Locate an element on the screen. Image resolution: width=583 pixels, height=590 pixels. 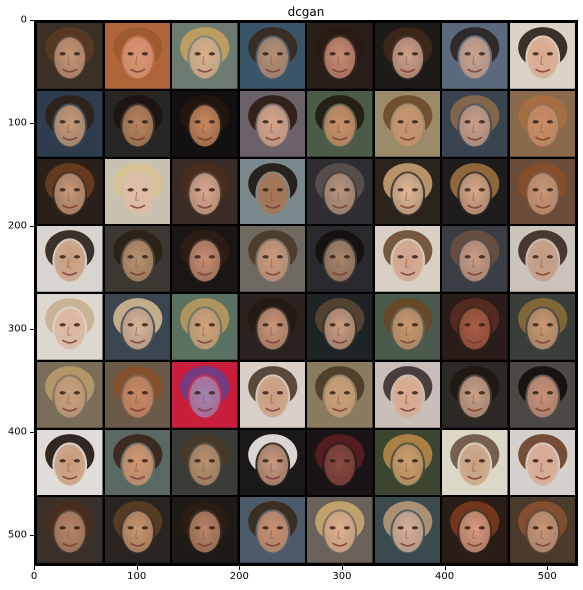
y-tick-label: 200 is located at coordinates (17, 226).